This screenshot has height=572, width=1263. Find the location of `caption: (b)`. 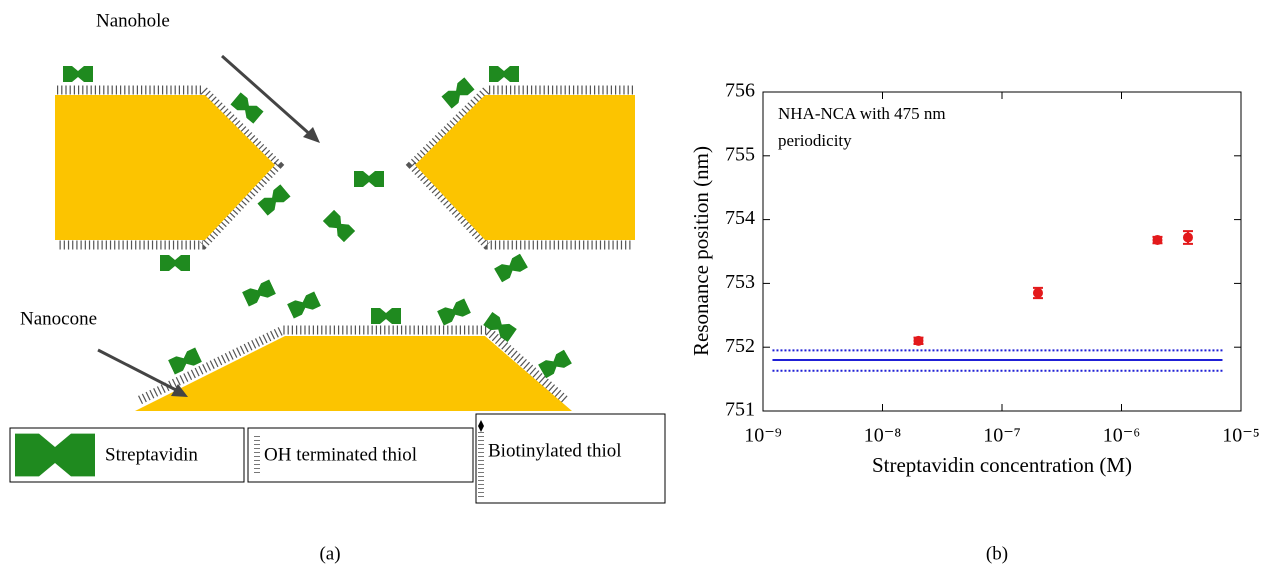

caption: (b) is located at coordinates (997, 553).